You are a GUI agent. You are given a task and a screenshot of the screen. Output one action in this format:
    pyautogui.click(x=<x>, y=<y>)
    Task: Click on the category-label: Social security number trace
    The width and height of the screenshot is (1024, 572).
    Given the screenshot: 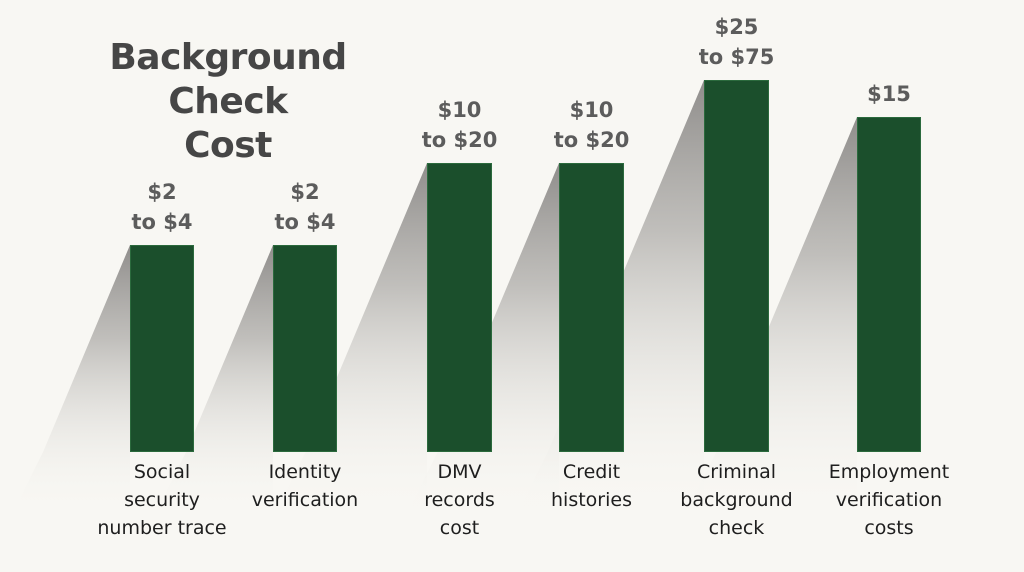 What is the action you would take?
    pyautogui.click(x=162, y=500)
    